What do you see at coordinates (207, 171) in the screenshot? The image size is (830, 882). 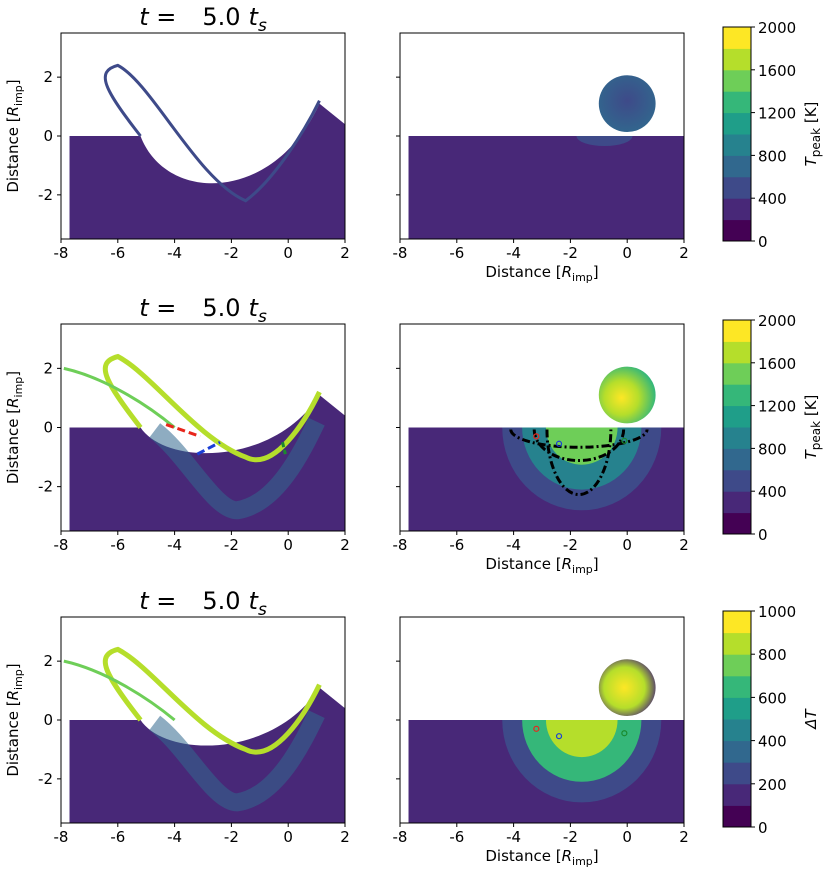 I see `target-body` at bounding box center [207, 171].